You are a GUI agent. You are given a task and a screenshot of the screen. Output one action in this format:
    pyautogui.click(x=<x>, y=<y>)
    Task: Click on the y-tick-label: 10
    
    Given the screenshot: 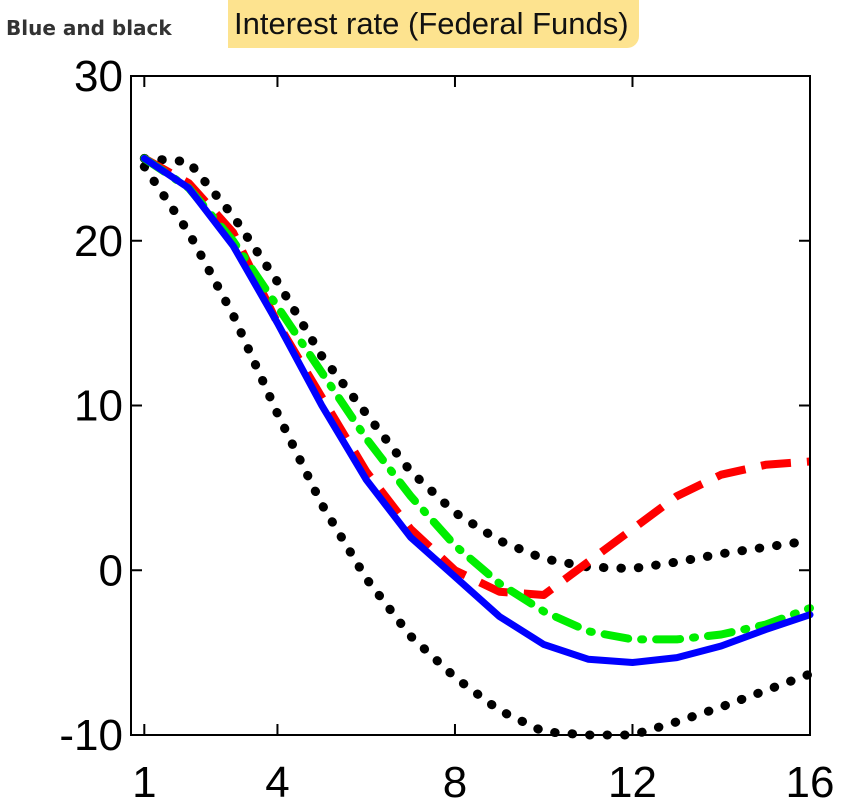 What is the action you would take?
    pyautogui.click(x=98, y=406)
    